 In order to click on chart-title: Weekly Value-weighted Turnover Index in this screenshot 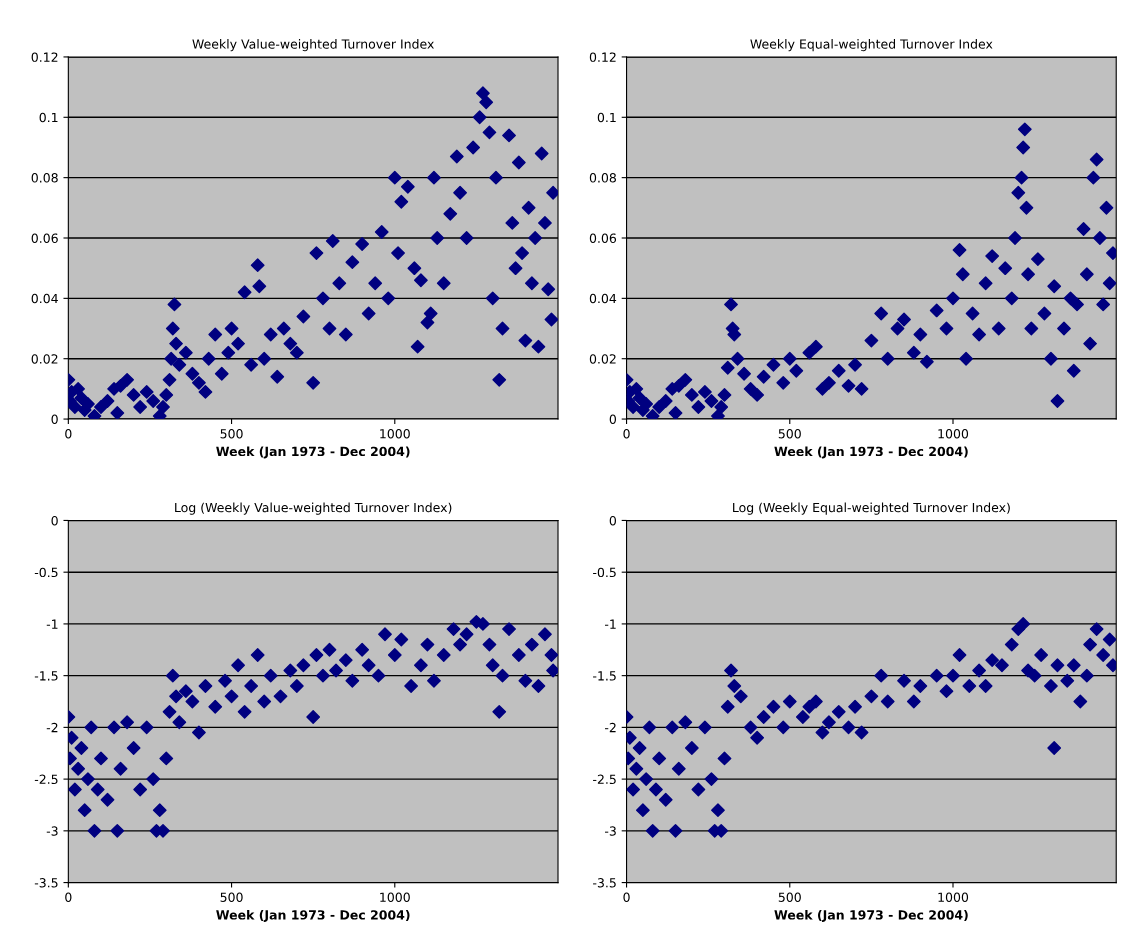, I will do `click(313, 45)`.